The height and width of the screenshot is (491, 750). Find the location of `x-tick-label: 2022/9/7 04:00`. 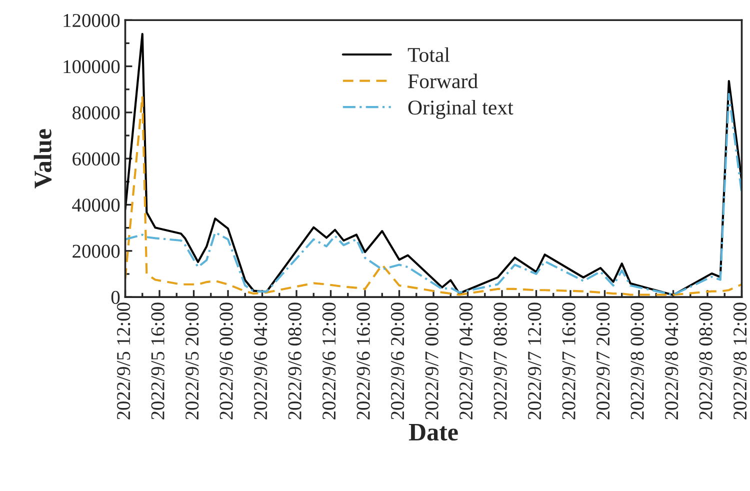

x-tick-label: 2022/9/7 04:00 is located at coordinates (466, 361).